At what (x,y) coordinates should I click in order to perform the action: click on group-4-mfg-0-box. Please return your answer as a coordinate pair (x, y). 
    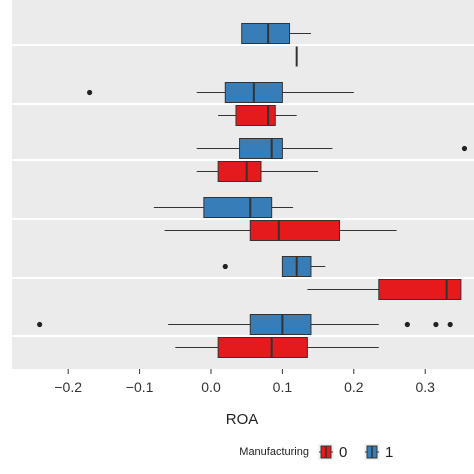
    Looking at the image, I should click on (295, 230).